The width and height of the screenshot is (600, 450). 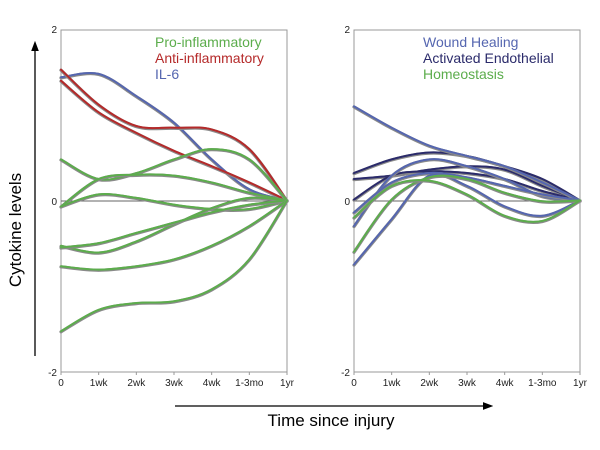 I want to click on x-axis-label: Time since injury, so click(x=331, y=420).